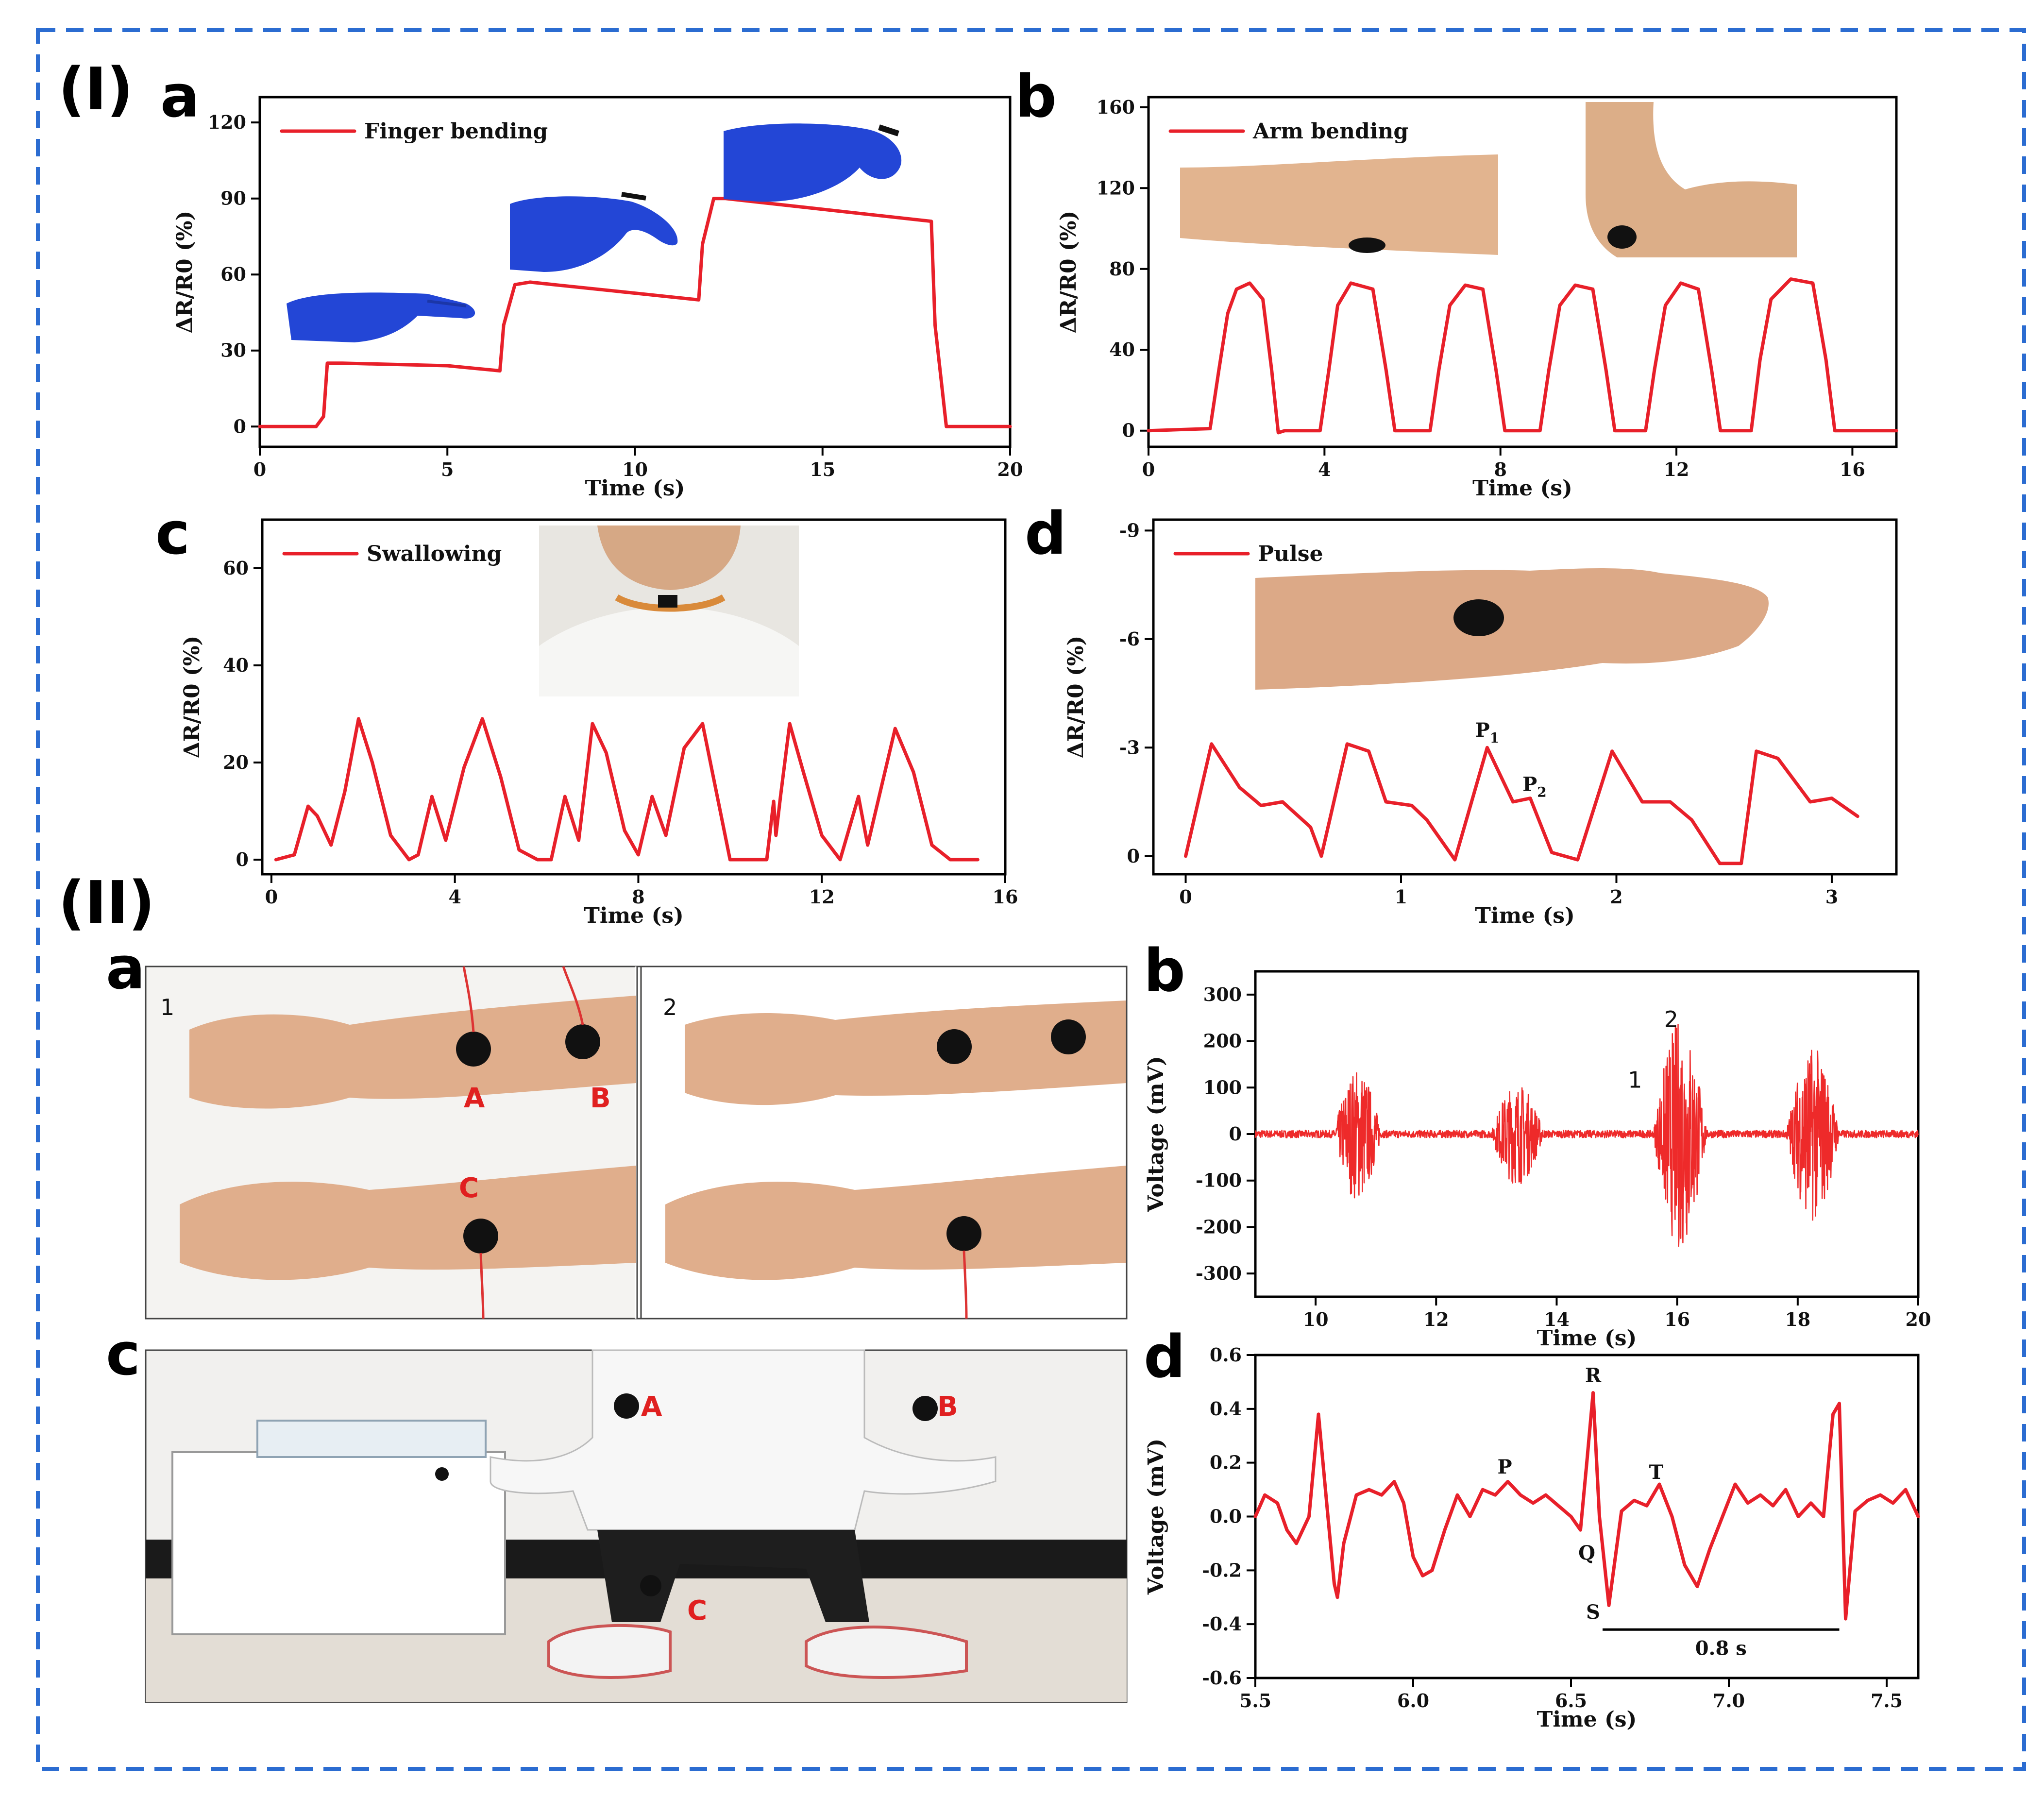  Describe the element at coordinates (233, 198) in the screenshot. I see `y-tick-label: 90` at that location.